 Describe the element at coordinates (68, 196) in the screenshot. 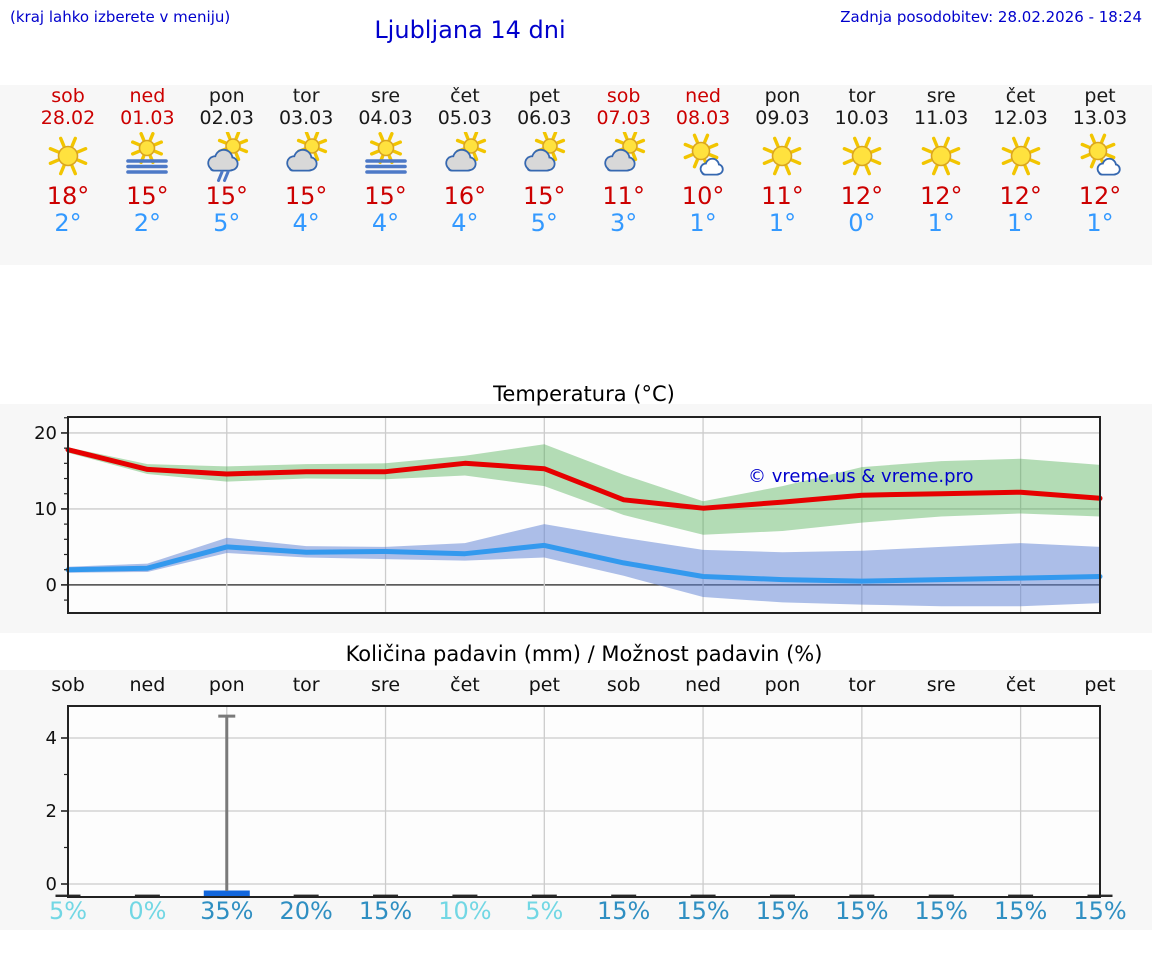

I see `high-temperature: 18°` at that location.